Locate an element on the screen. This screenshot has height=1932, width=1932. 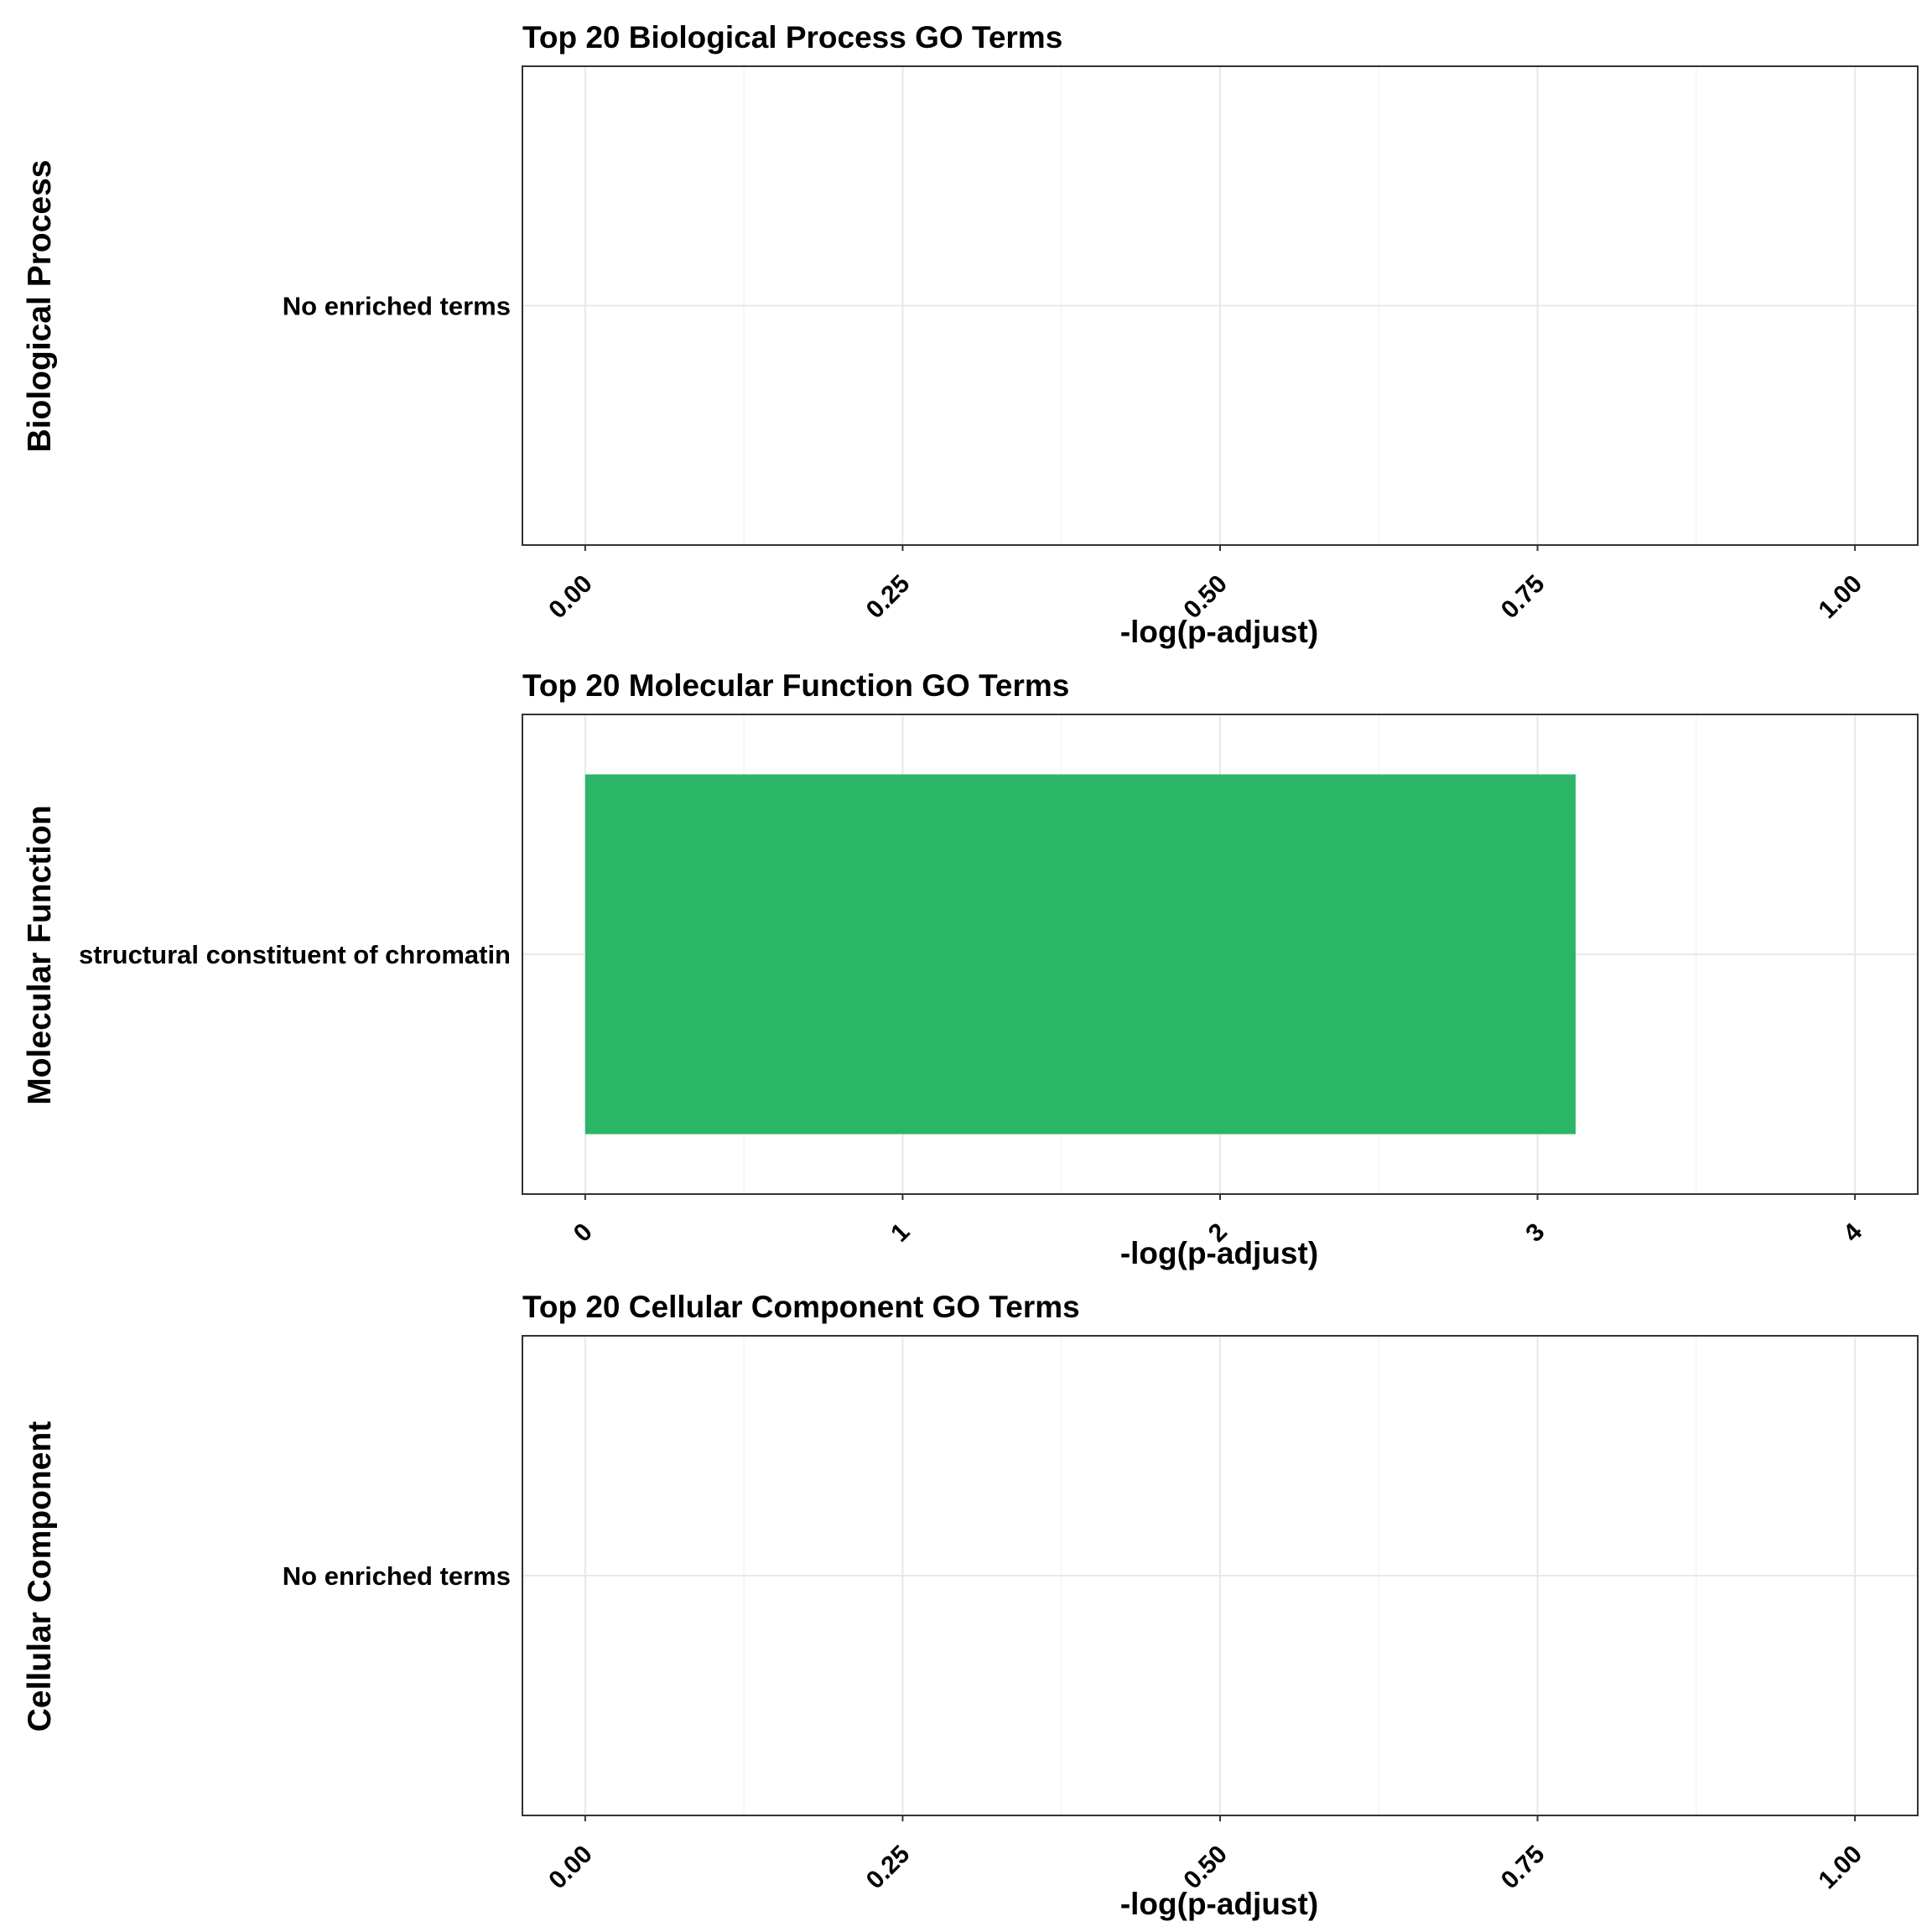
x-tick-label: 3 is located at coordinates (1535, 1233).